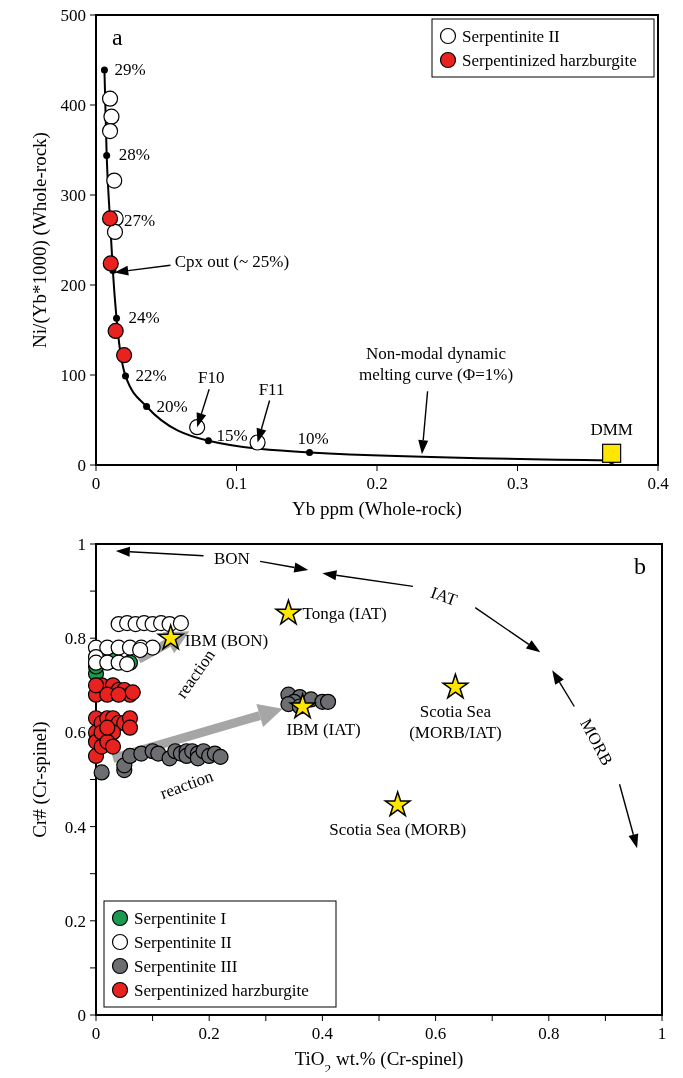 This screenshot has height=1078, width=683. Describe the element at coordinates (134, 155) in the screenshot. I see `annotation: 28%` at that location.